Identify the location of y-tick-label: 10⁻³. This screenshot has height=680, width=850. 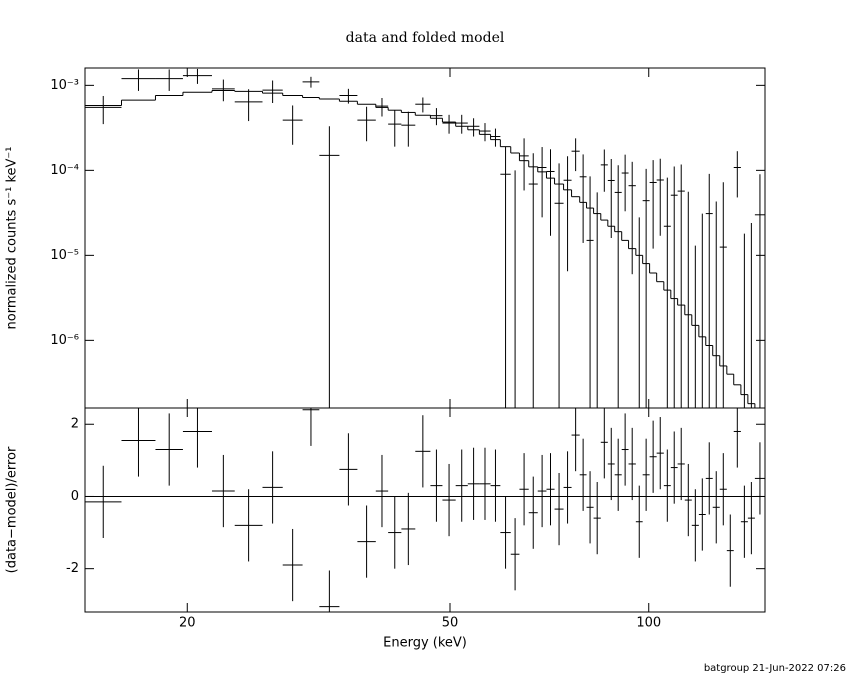
(64, 85).